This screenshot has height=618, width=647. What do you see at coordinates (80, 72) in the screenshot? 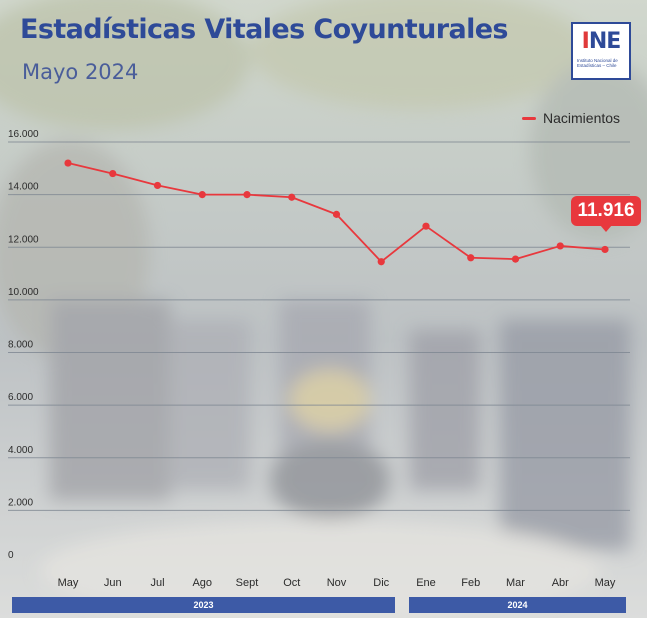
I see `chart-subtitle: Mayo 2024` at bounding box center [80, 72].